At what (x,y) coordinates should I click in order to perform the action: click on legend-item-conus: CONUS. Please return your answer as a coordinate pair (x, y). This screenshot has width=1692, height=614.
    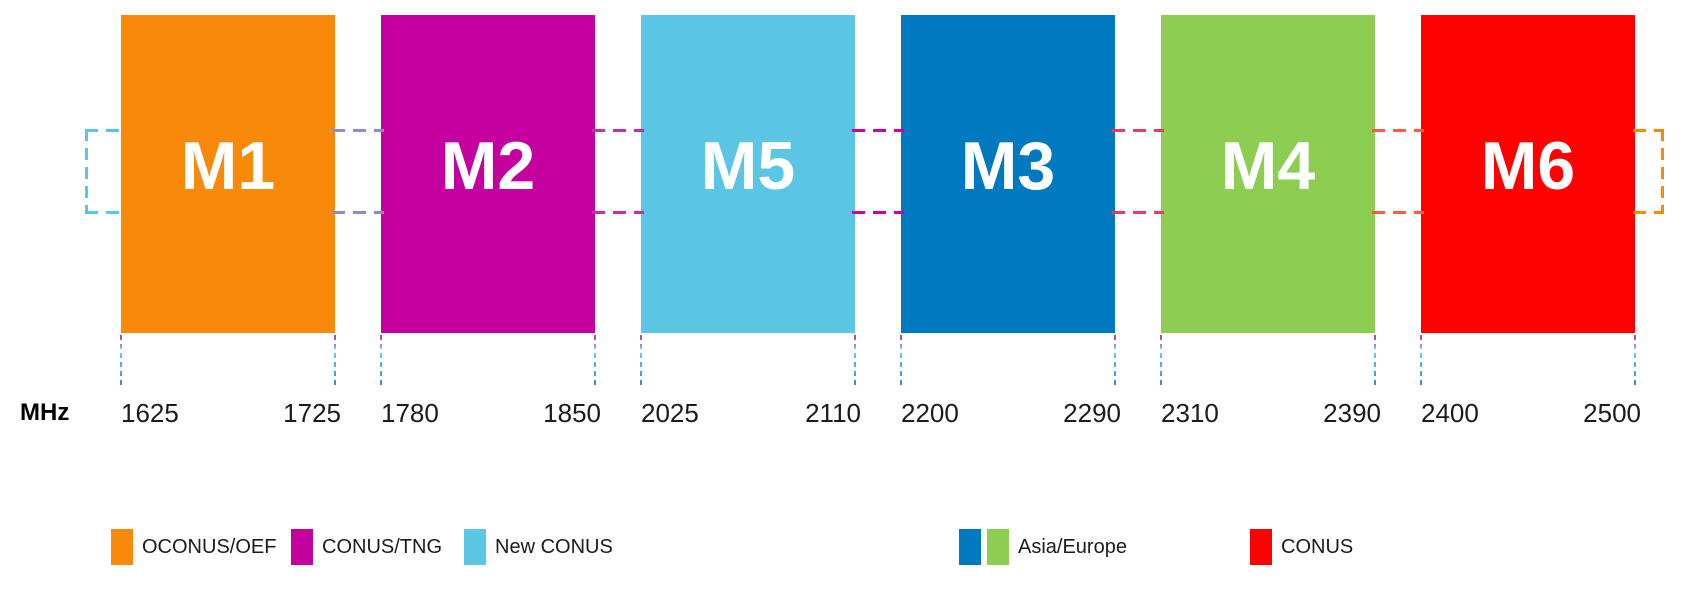
    Looking at the image, I should click on (1301, 547).